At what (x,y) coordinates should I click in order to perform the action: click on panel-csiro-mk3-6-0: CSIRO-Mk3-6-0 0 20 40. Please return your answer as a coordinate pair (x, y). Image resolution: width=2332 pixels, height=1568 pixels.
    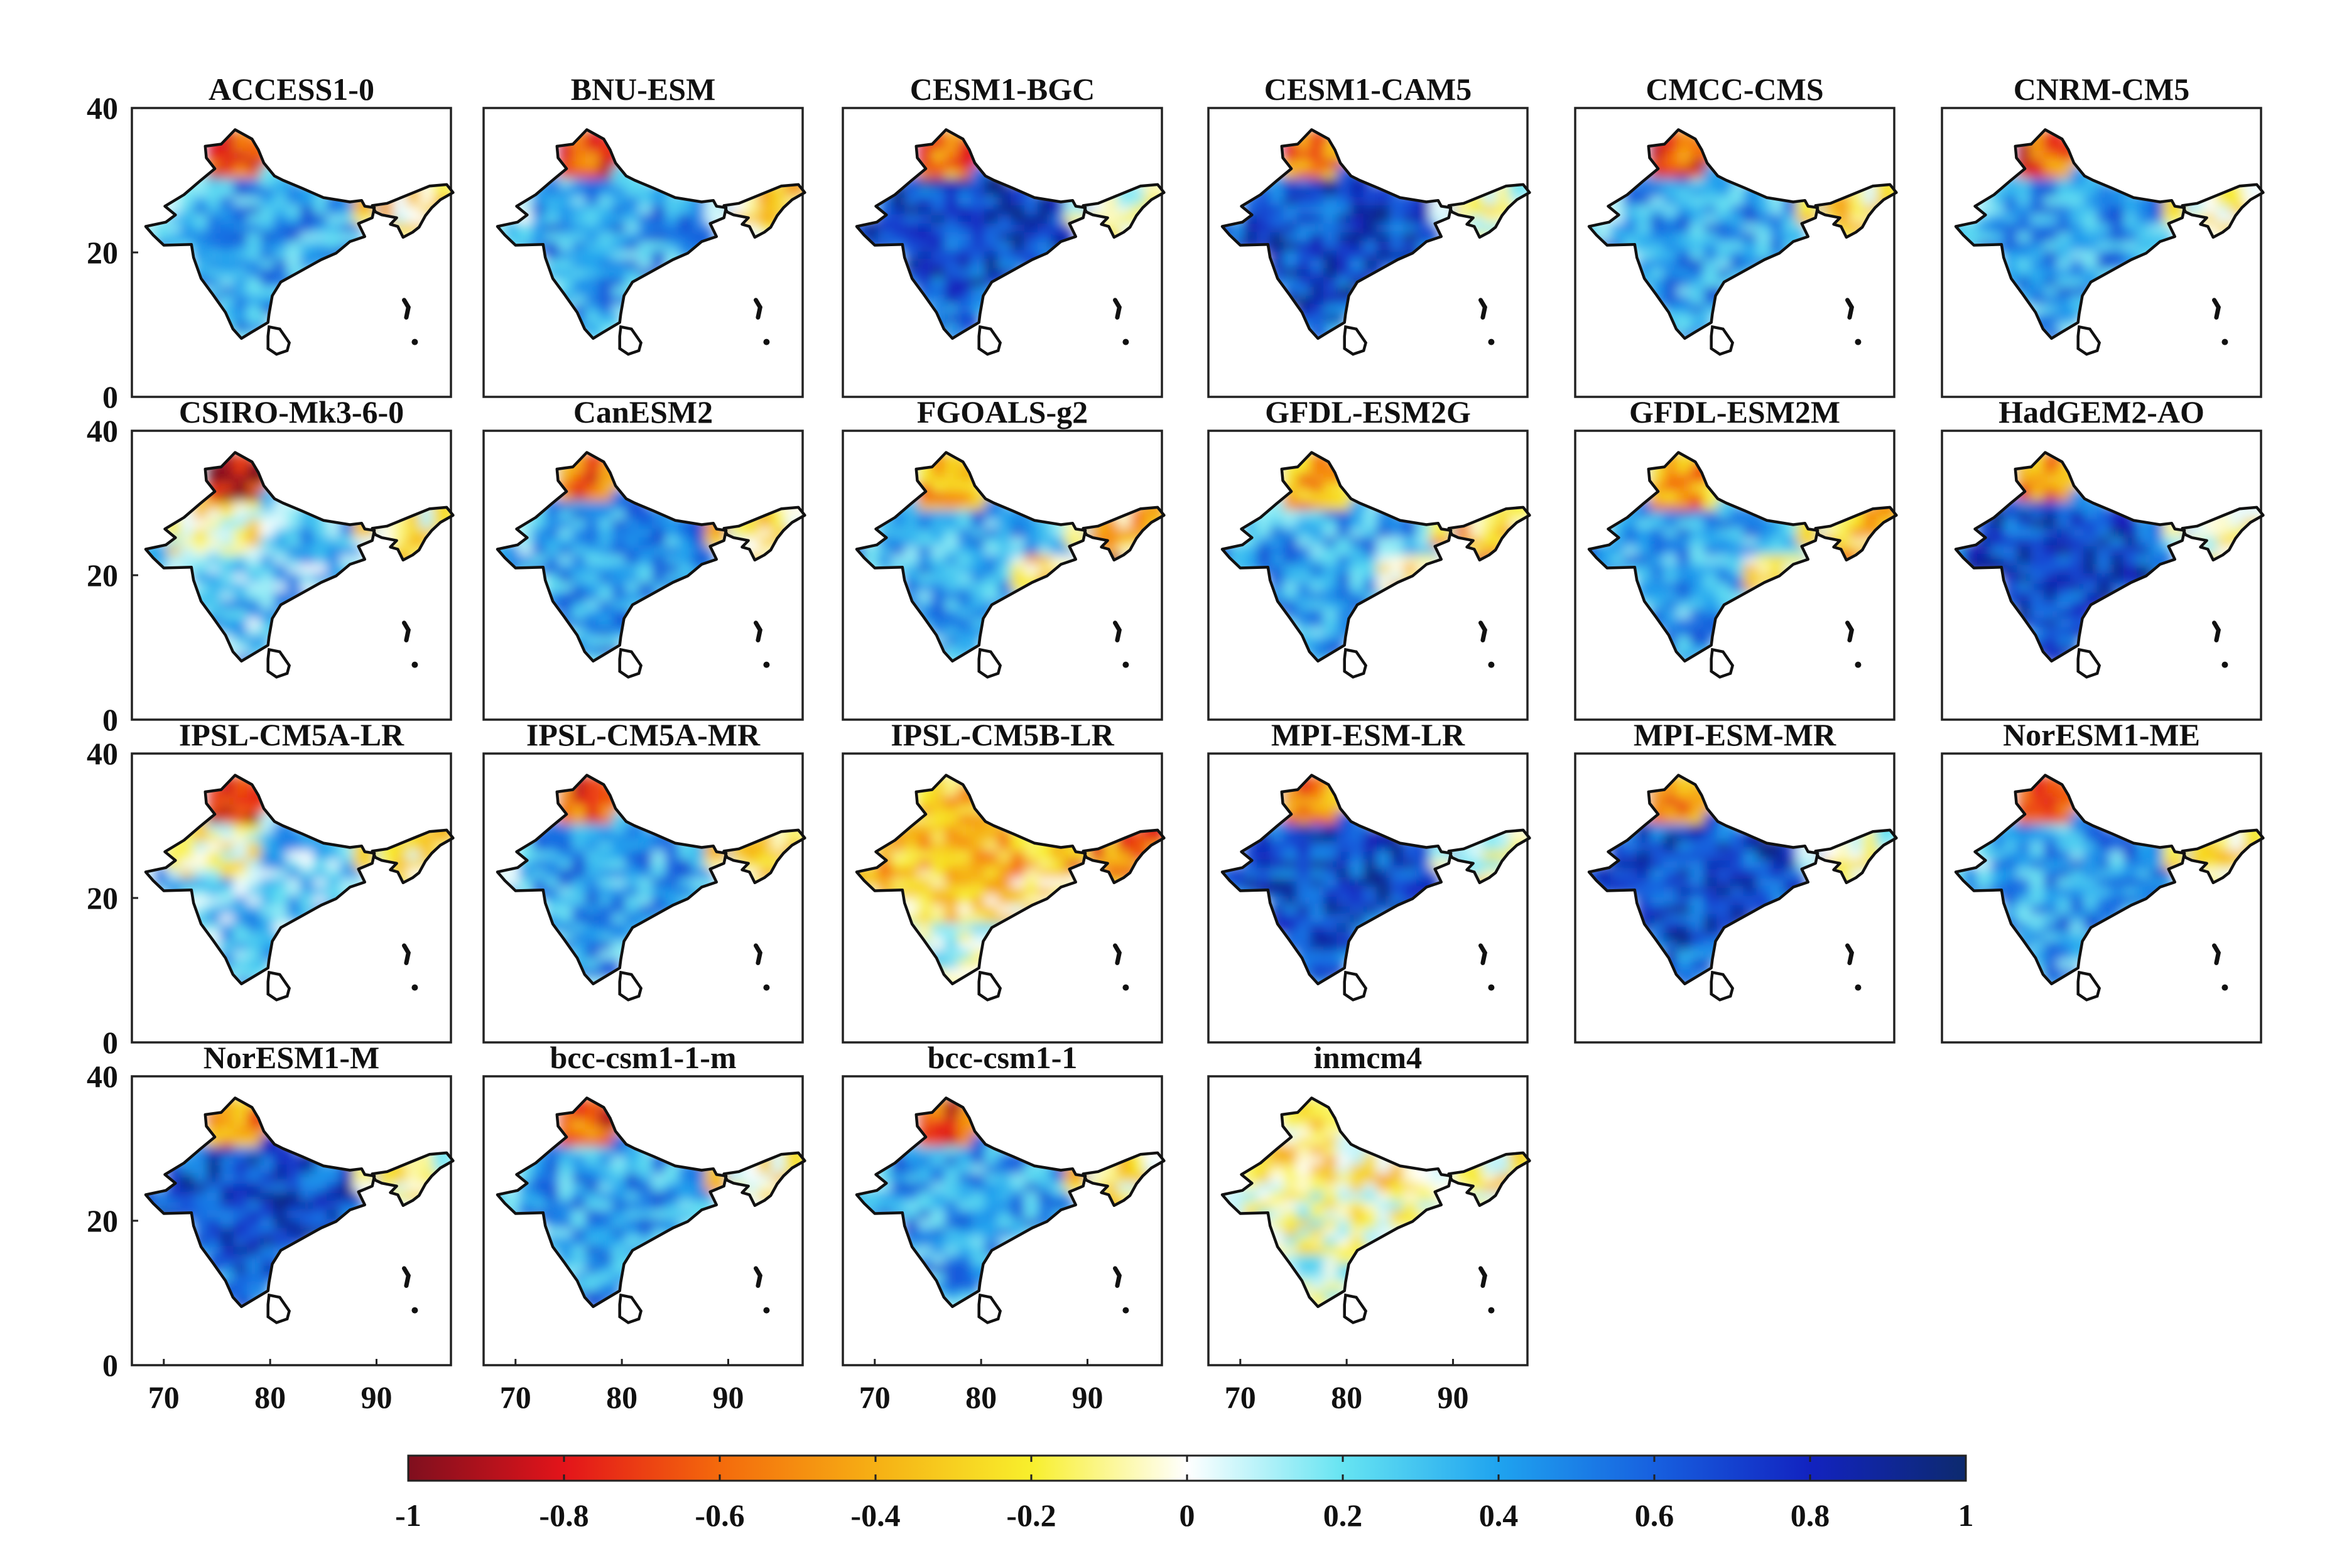
    Looking at the image, I should click on (271, 565).